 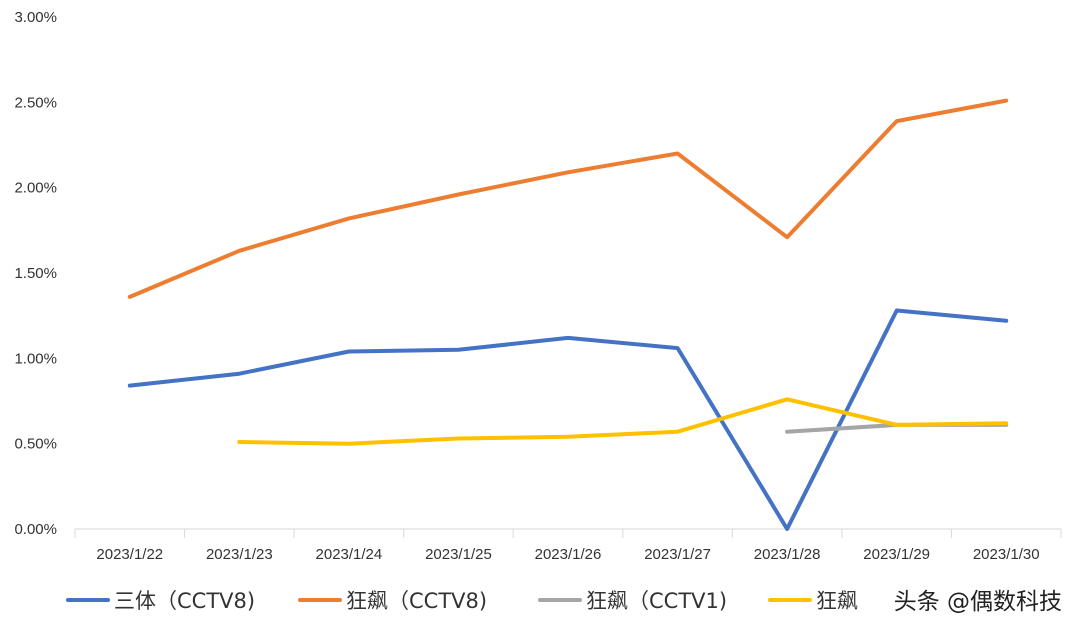 I want to click on x-tick-label: 2023/1/25, so click(x=458, y=554).